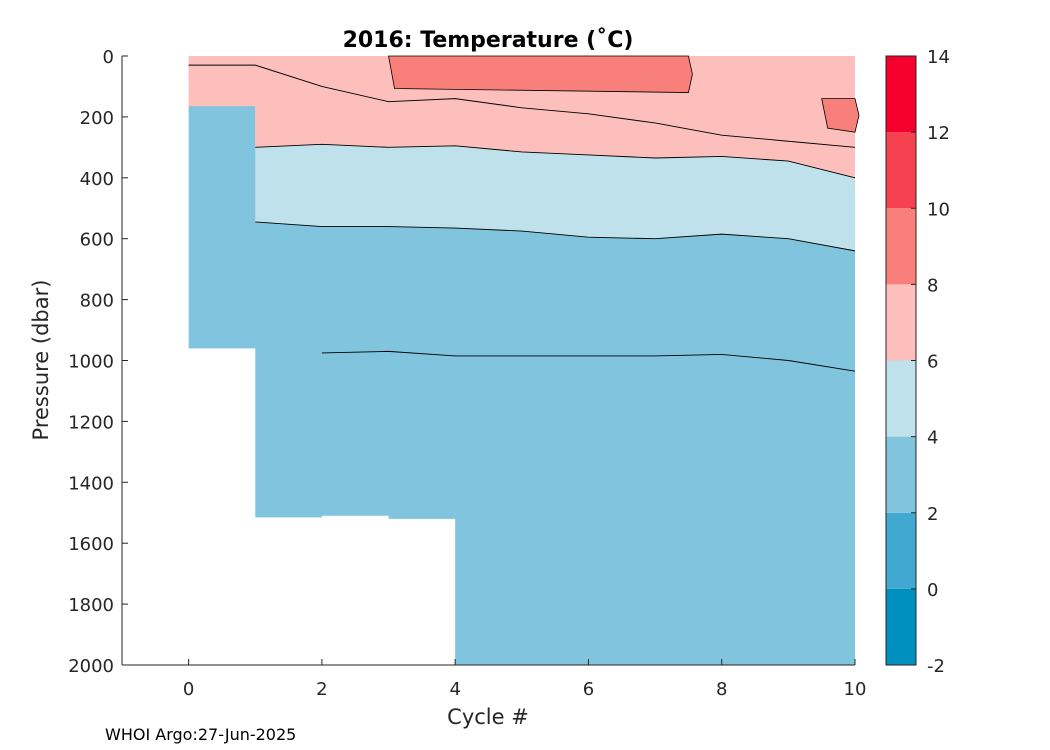 This screenshot has width=1050, height=750. Describe the element at coordinates (188, 689) in the screenshot. I see `x-tick-label: 0` at that location.